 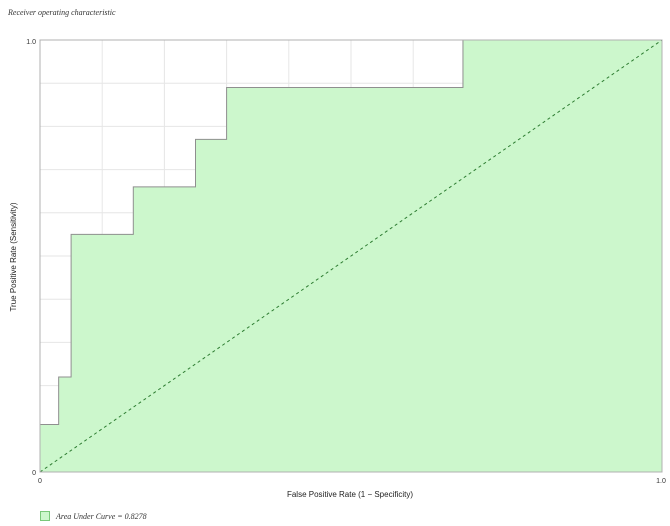 I want to click on x-tick-label-0: 0, so click(x=40, y=481).